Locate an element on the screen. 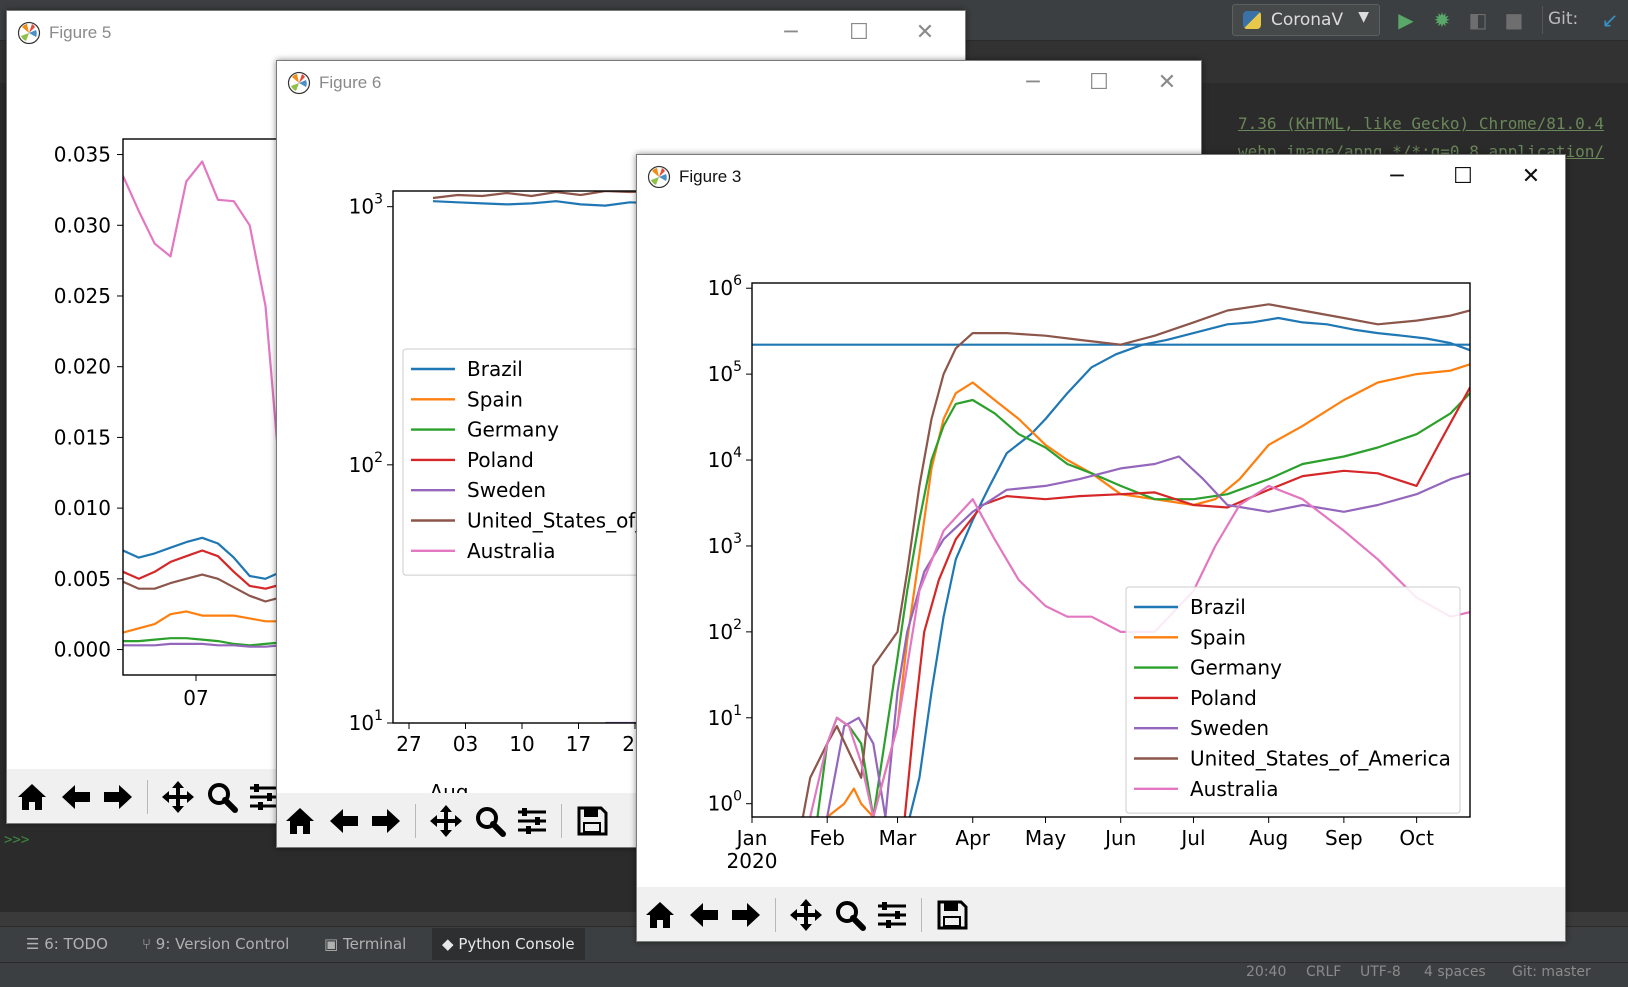 The image size is (1628, 987). title-bar: Figure 6 ─ ☐ ✕ is located at coordinates (739, 83).